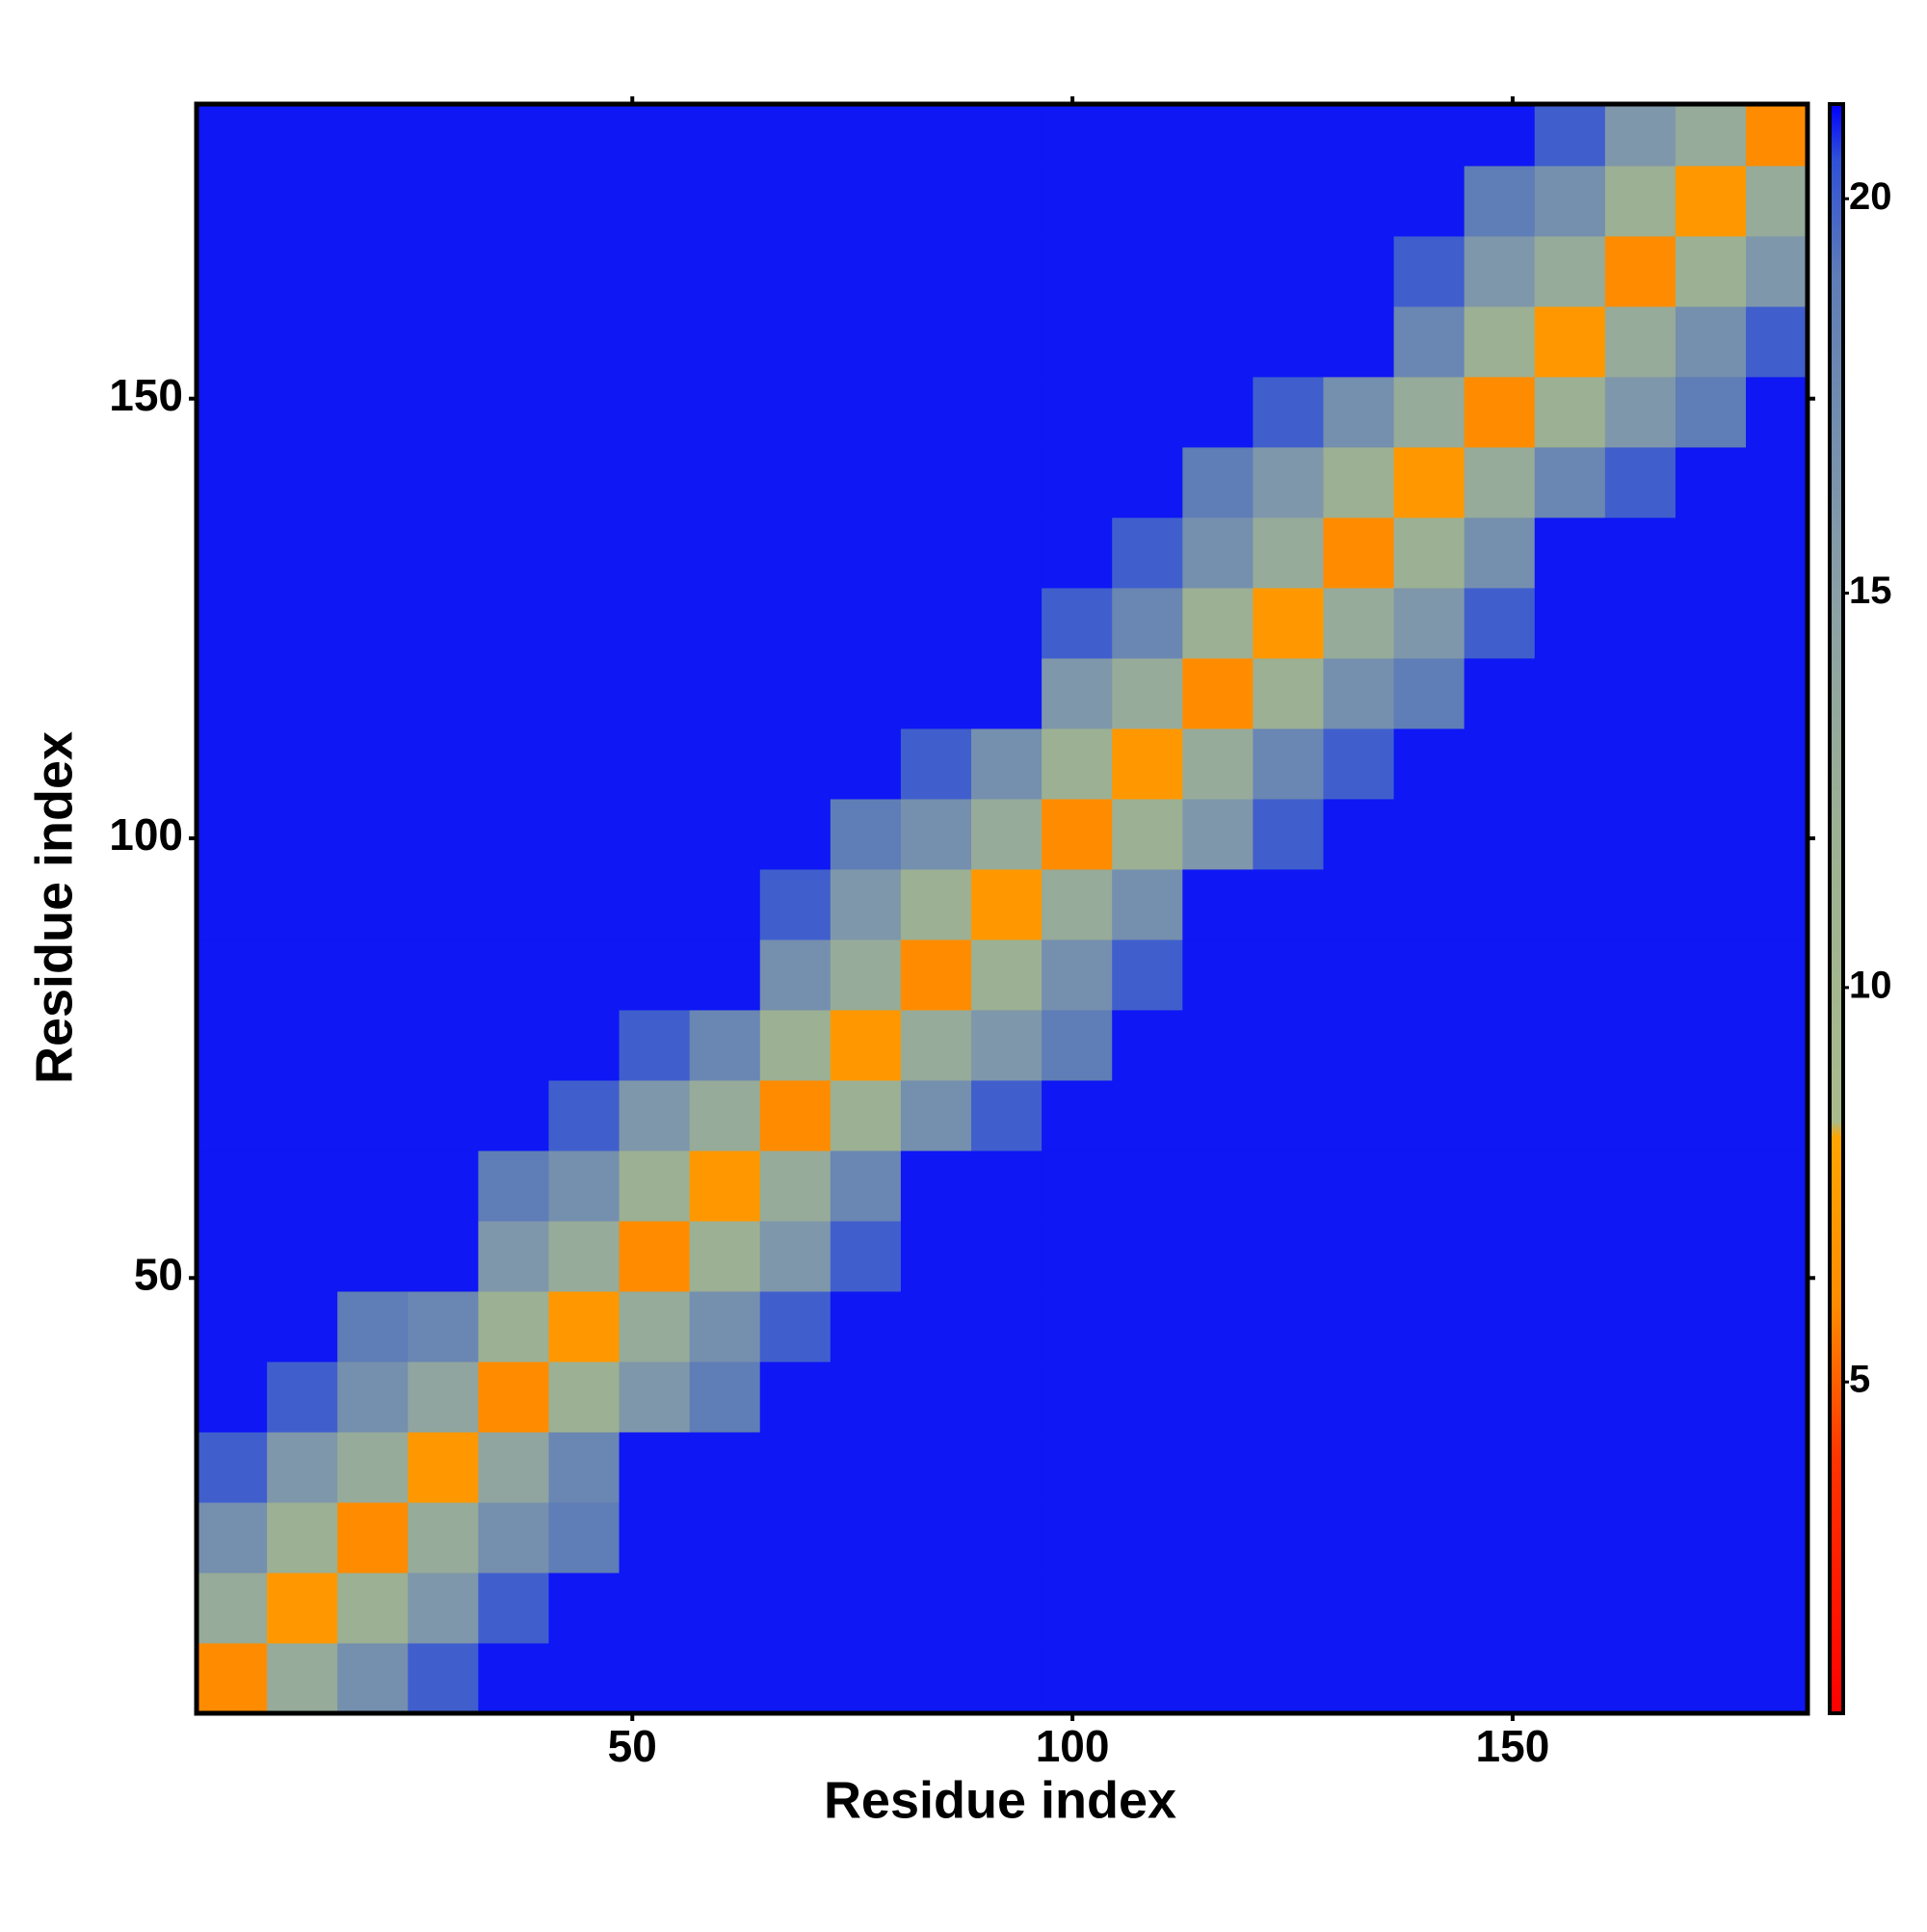  I want to click on x-tick-label: 150, so click(1513, 1746).